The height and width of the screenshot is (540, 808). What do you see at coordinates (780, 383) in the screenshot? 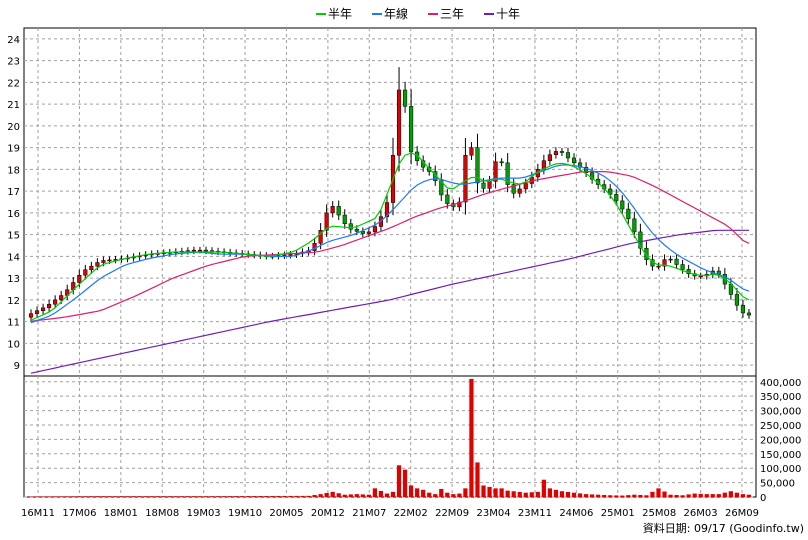
I see `volume-tick-label: 400,000` at bounding box center [780, 383].